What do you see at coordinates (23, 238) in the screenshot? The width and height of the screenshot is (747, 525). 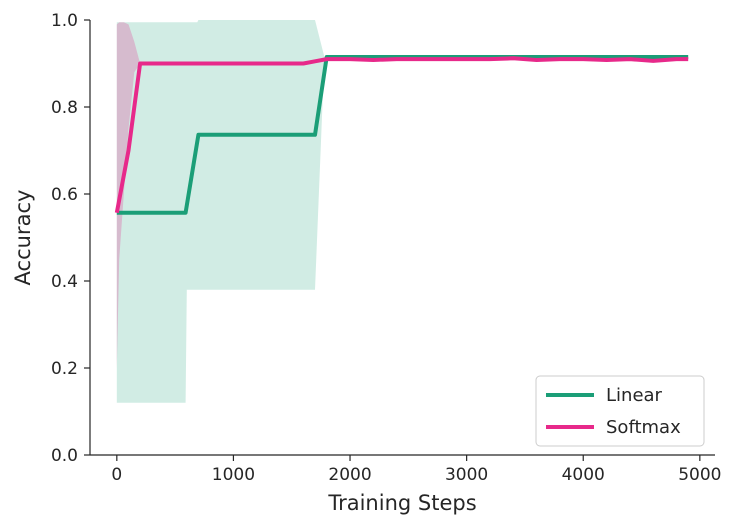 I see `y-axis-label: Accuracy` at bounding box center [23, 238].